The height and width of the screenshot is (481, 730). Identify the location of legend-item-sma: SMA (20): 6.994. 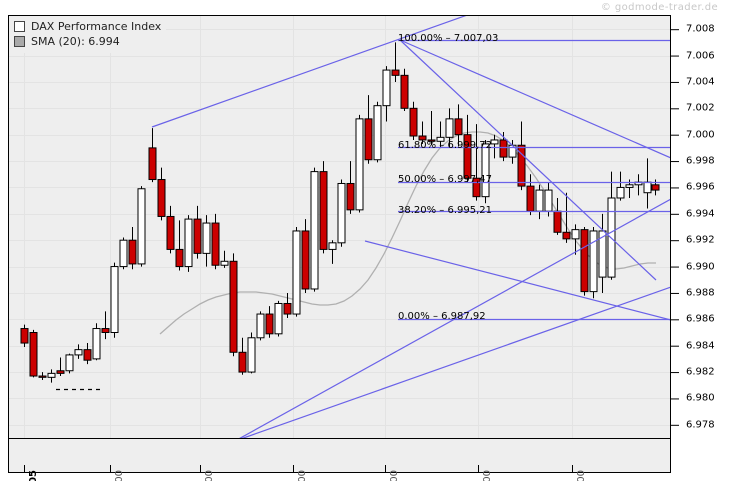
(87, 41).